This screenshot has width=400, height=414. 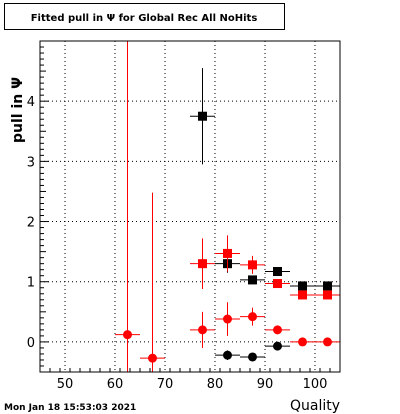 What do you see at coordinates (31, 162) in the screenshot?
I see `y-tick-label: 3` at bounding box center [31, 162].